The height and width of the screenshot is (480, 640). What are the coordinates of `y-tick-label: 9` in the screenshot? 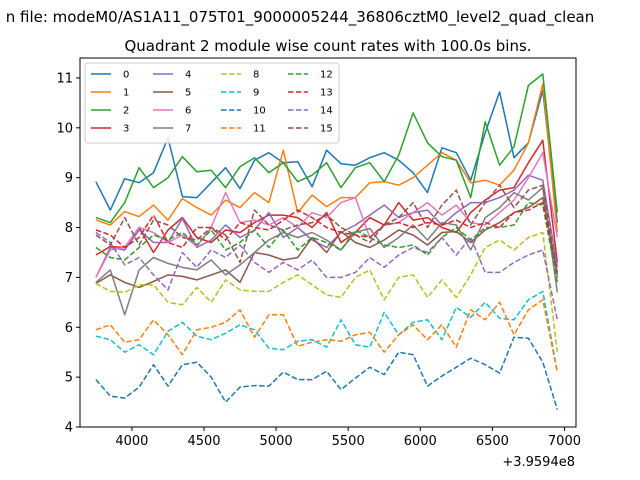 It's located at (69, 178).